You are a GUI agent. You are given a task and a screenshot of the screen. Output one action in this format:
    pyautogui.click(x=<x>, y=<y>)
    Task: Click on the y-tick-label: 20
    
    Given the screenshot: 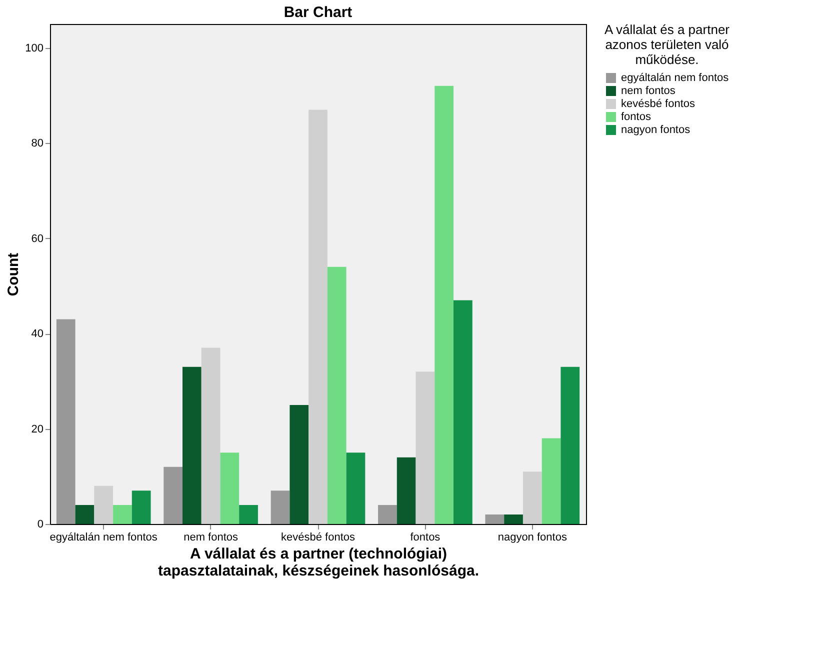 What is the action you would take?
    pyautogui.click(x=37, y=429)
    